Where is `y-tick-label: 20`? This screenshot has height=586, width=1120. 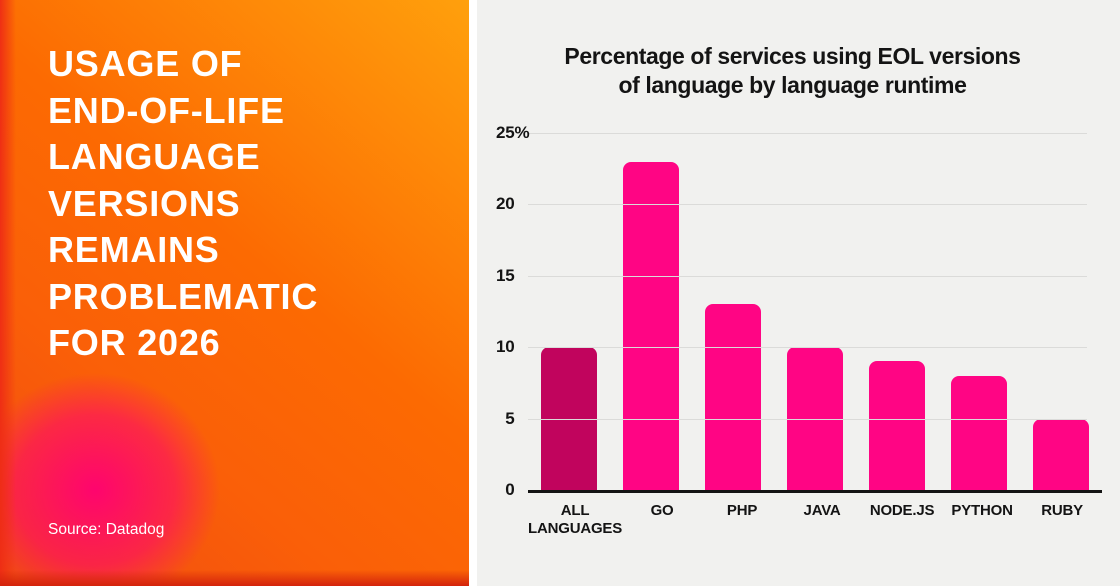 y-tick-label: 20 is located at coordinates (505, 204).